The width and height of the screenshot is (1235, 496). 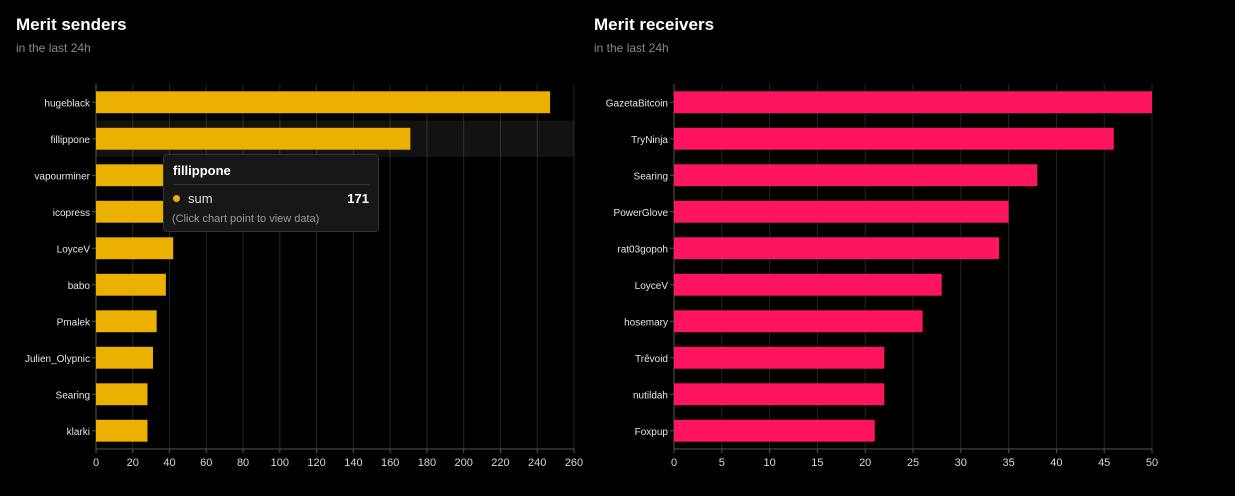 What do you see at coordinates (651, 176) in the screenshot?
I see `receivers-category-label: Searing` at bounding box center [651, 176].